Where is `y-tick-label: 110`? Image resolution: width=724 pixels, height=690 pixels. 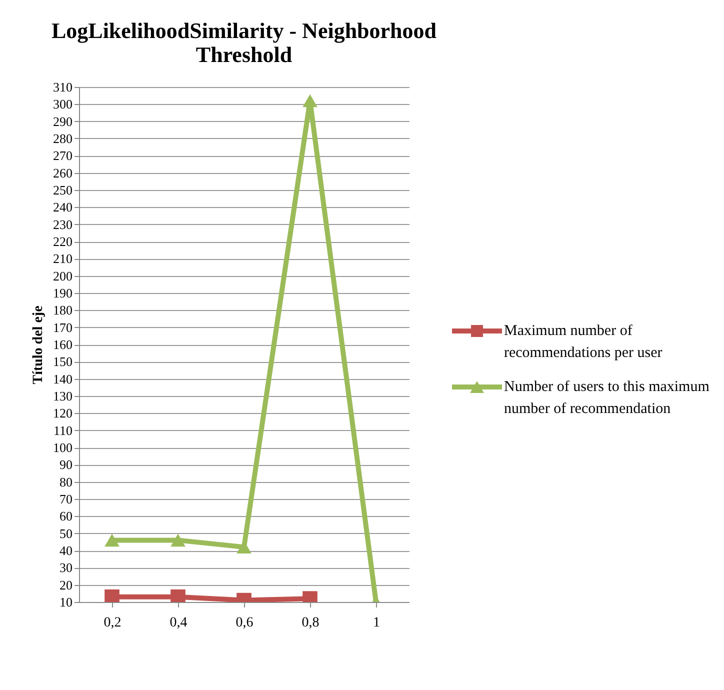 y-tick-label: 110 is located at coordinates (62, 430).